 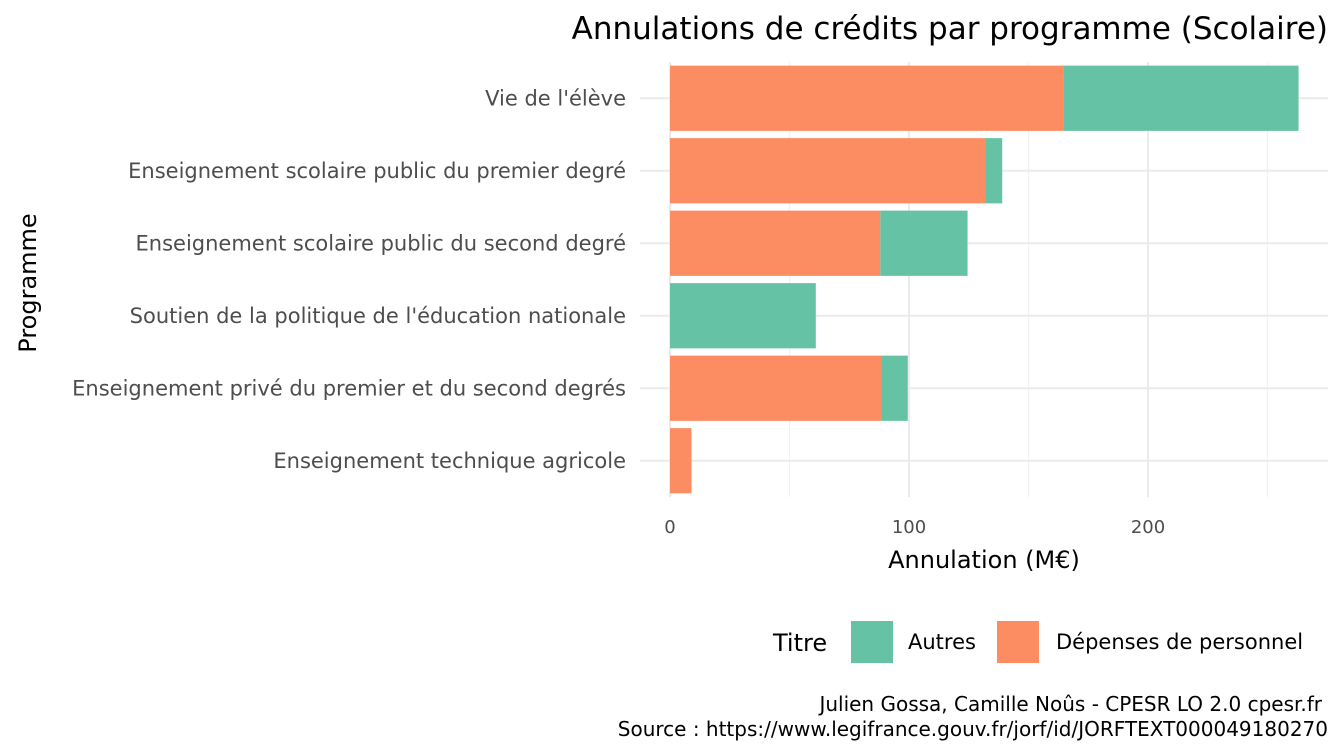 I want to click on x-axis-title: Annulation (M€), so click(x=984, y=560).